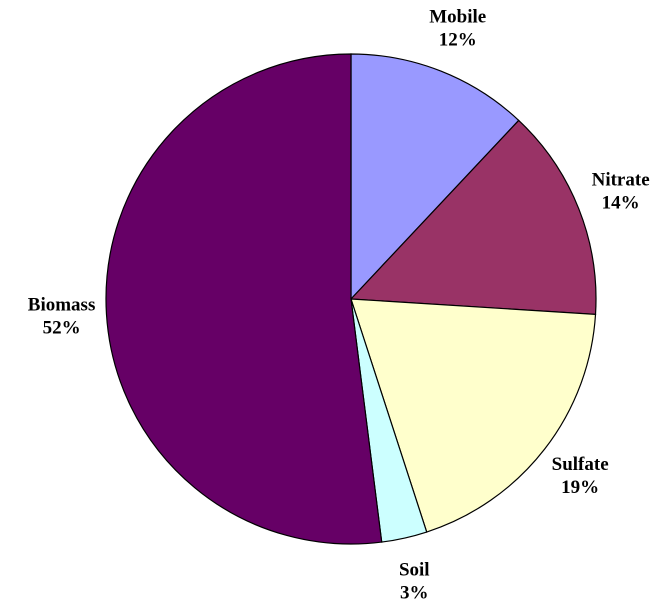  Describe the element at coordinates (457, 17) in the screenshot. I see `slice-label: Mobile` at that location.